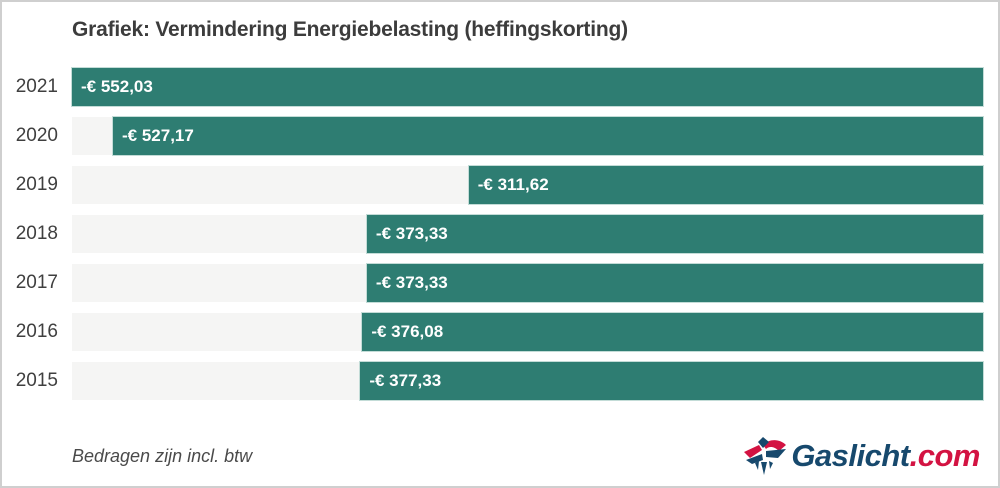  Describe the element at coordinates (158, 135) in the screenshot. I see `bar-value-label: -€ 527,17` at that location.